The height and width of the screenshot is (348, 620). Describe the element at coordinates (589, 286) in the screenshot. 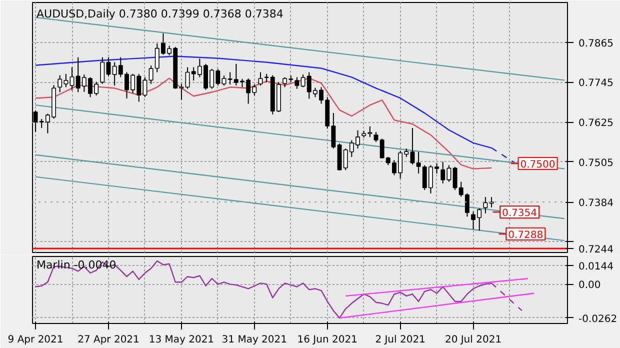

I see `y-tick-label: 0.00` at that location.